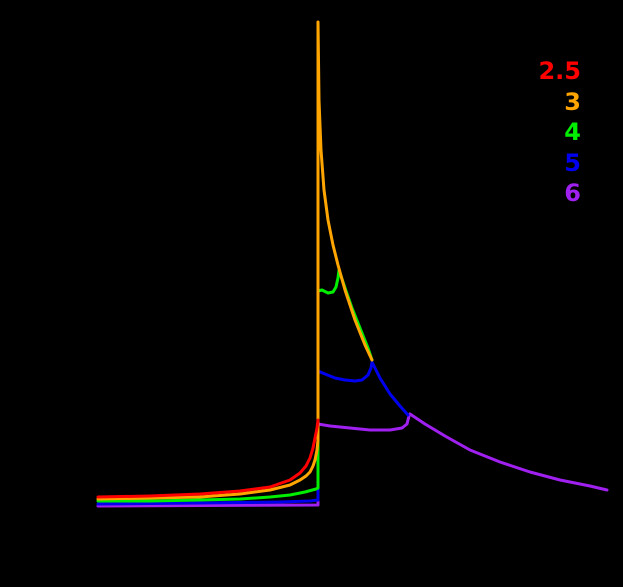 This screenshot has width=623, height=587. I want to click on legend-item-2-5: 2.5, so click(559, 71).